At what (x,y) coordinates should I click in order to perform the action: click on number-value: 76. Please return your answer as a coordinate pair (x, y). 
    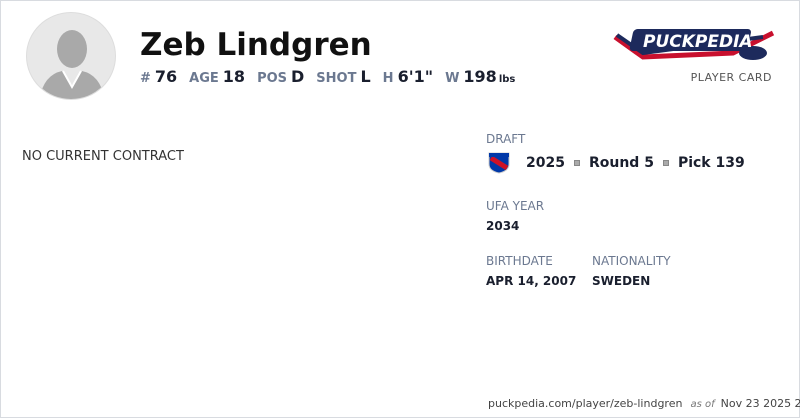
    Looking at the image, I should click on (166, 76).